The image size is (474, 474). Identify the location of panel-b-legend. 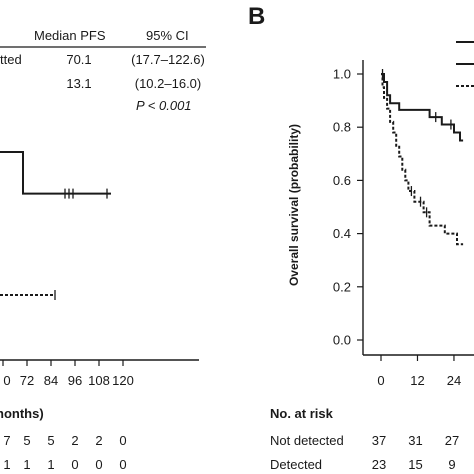
(465, 64).